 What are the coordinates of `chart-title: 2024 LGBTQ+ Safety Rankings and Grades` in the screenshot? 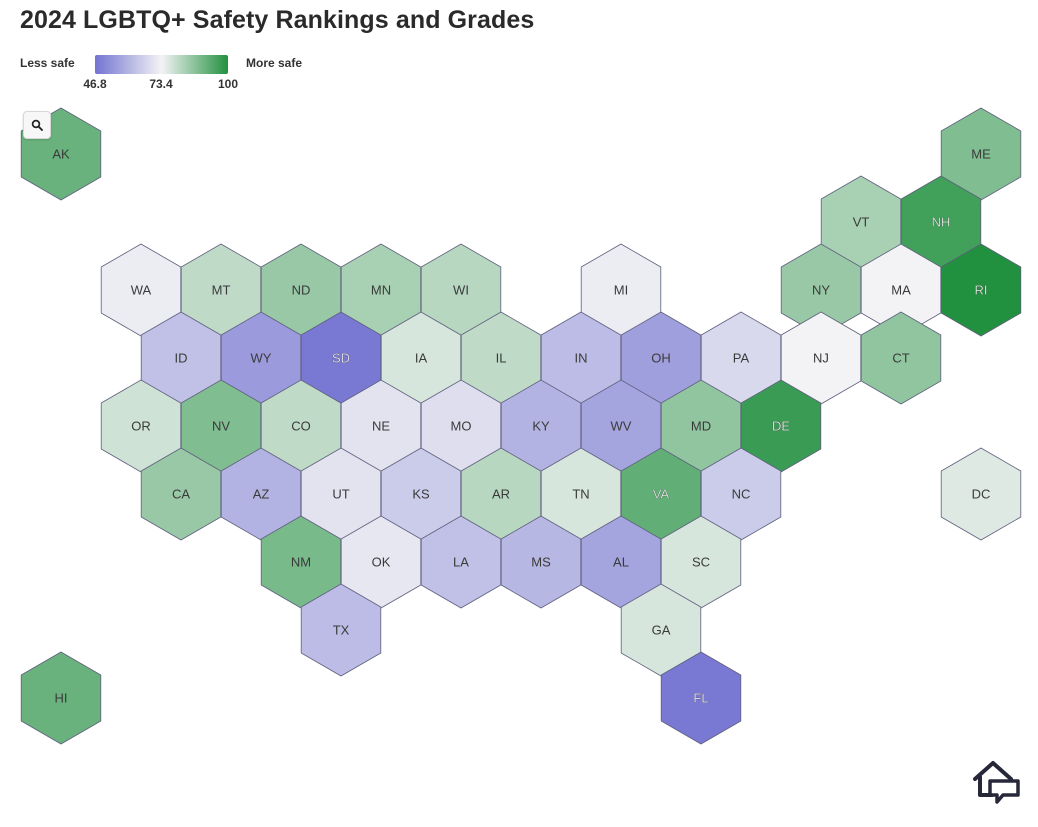 It's located at (277, 20).